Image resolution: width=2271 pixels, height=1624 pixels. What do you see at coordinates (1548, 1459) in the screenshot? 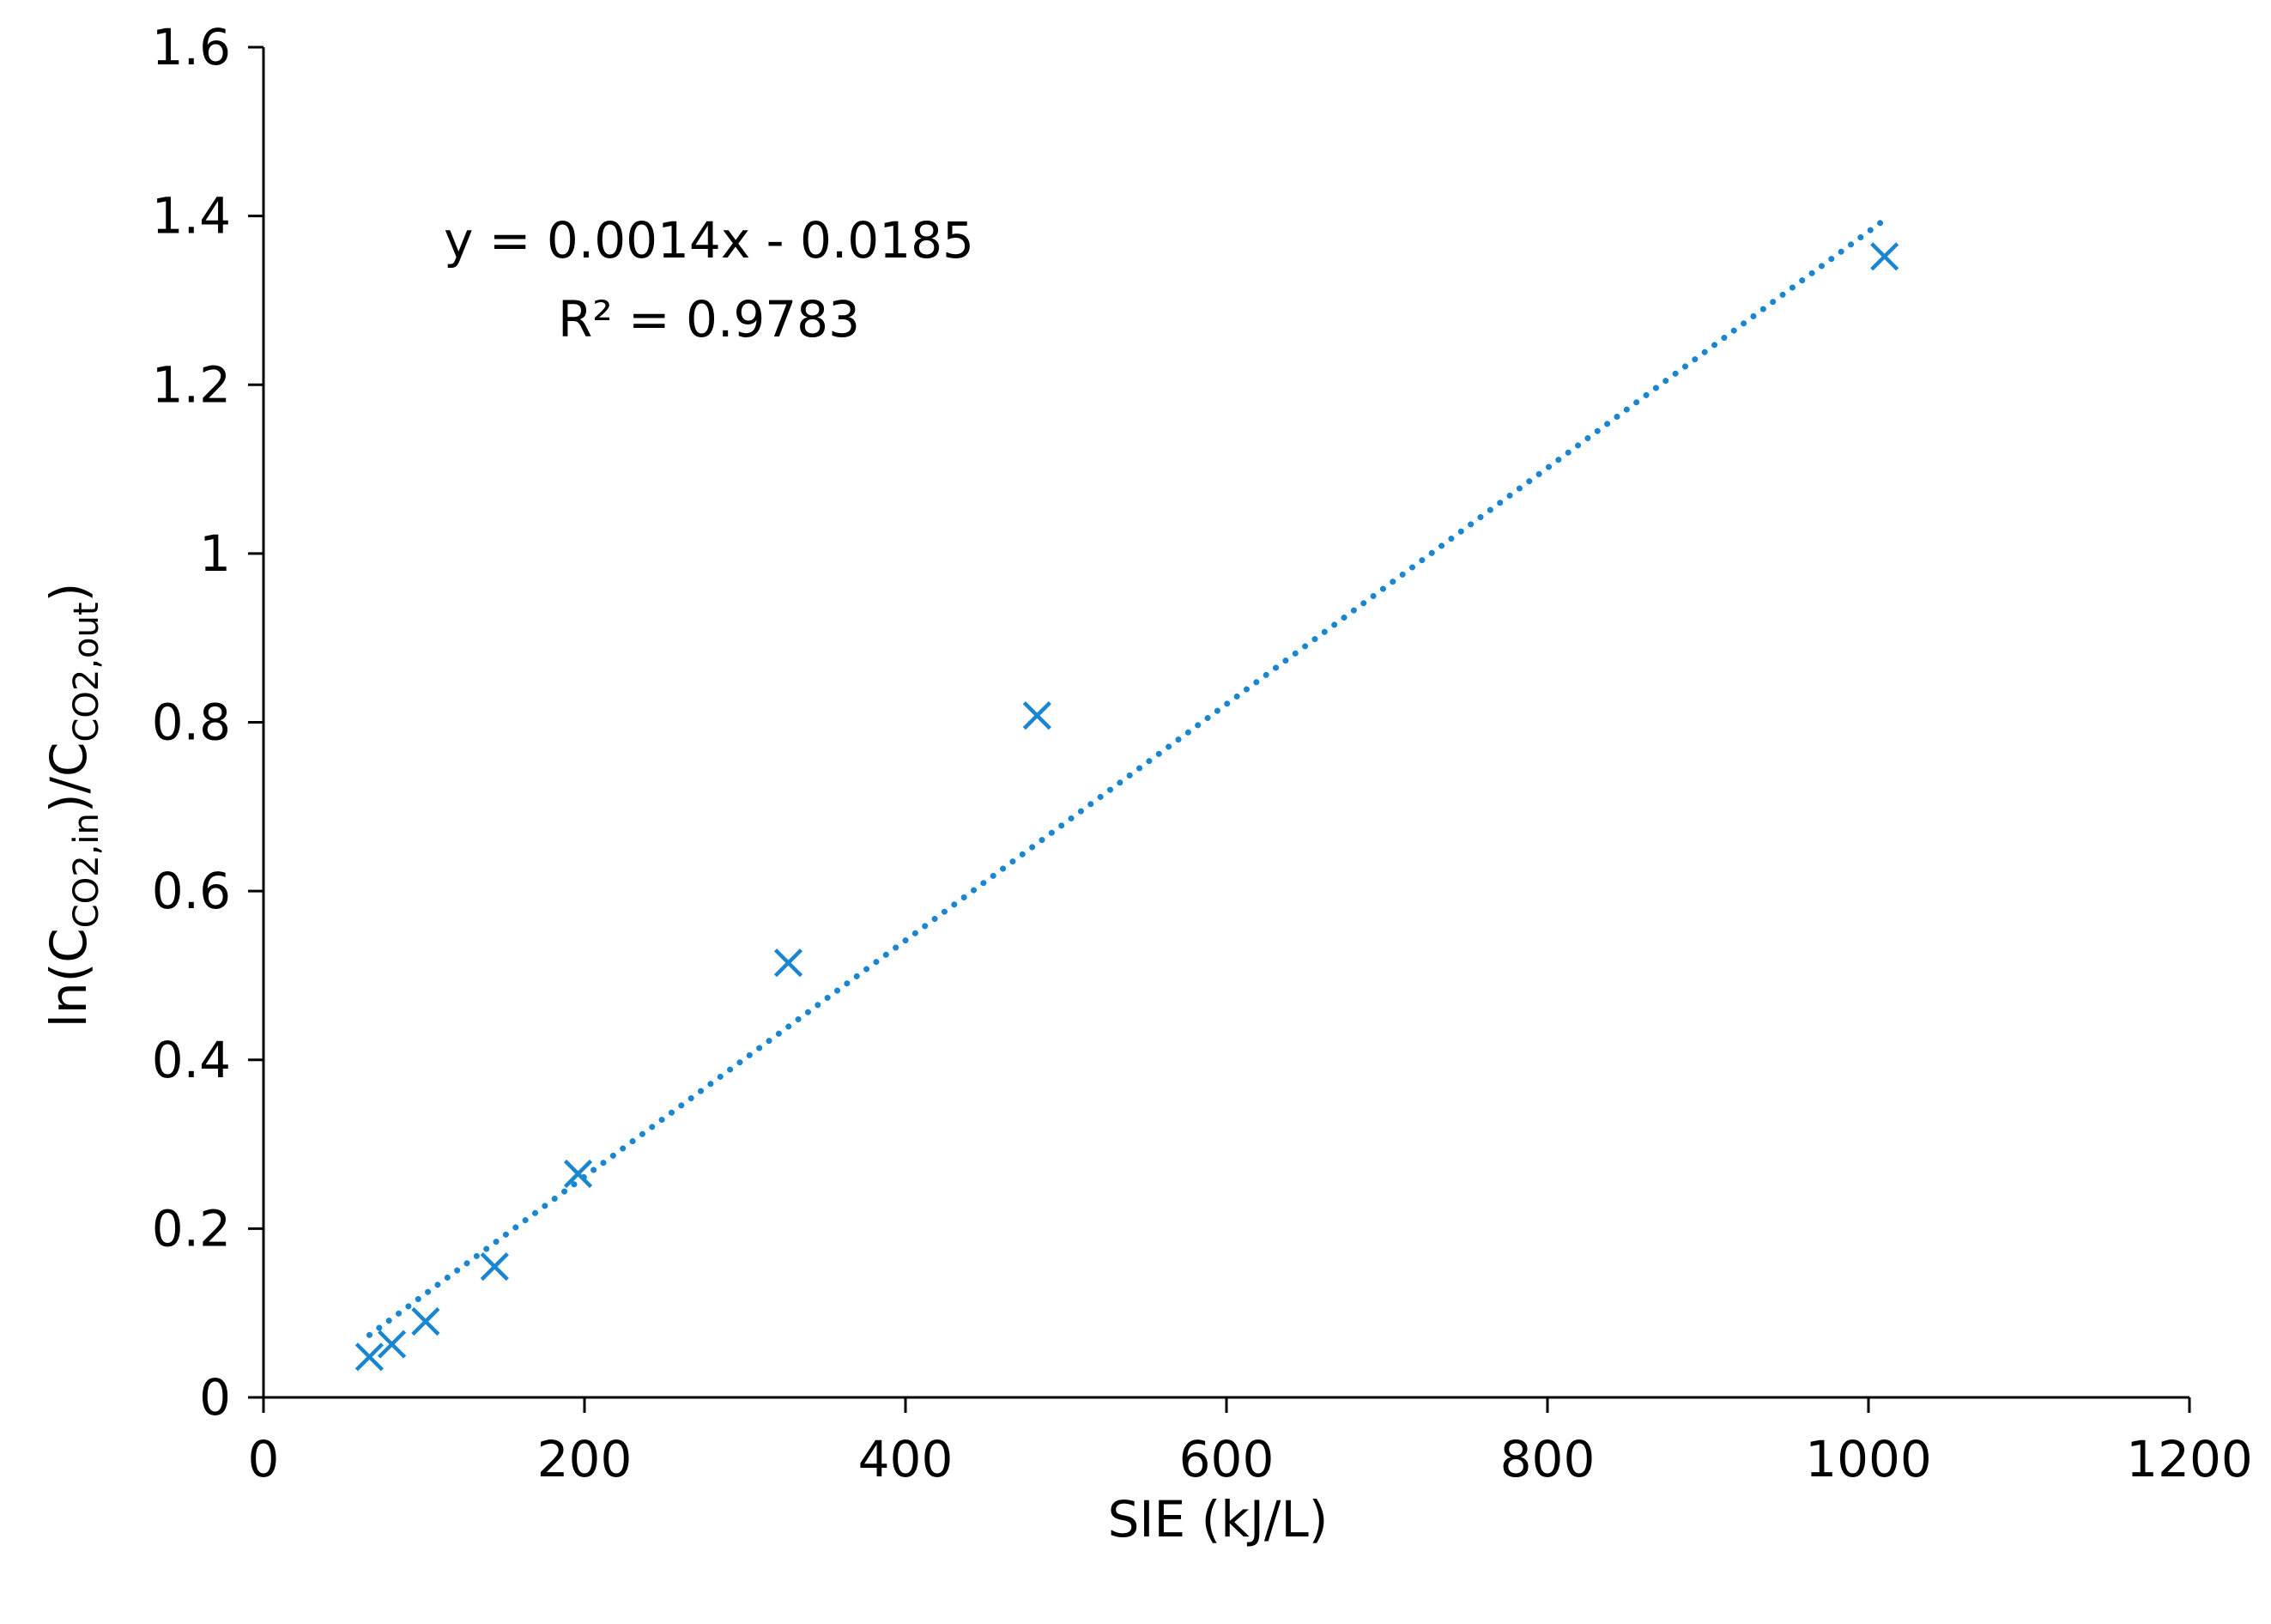
I see `x-tick-label: 800` at bounding box center [1548, 1459].